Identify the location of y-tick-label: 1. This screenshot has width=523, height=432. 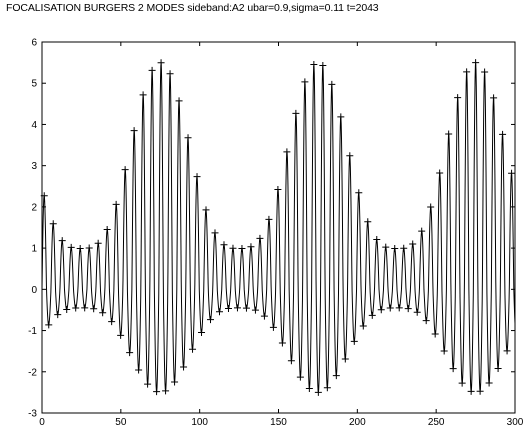
(34, 249).